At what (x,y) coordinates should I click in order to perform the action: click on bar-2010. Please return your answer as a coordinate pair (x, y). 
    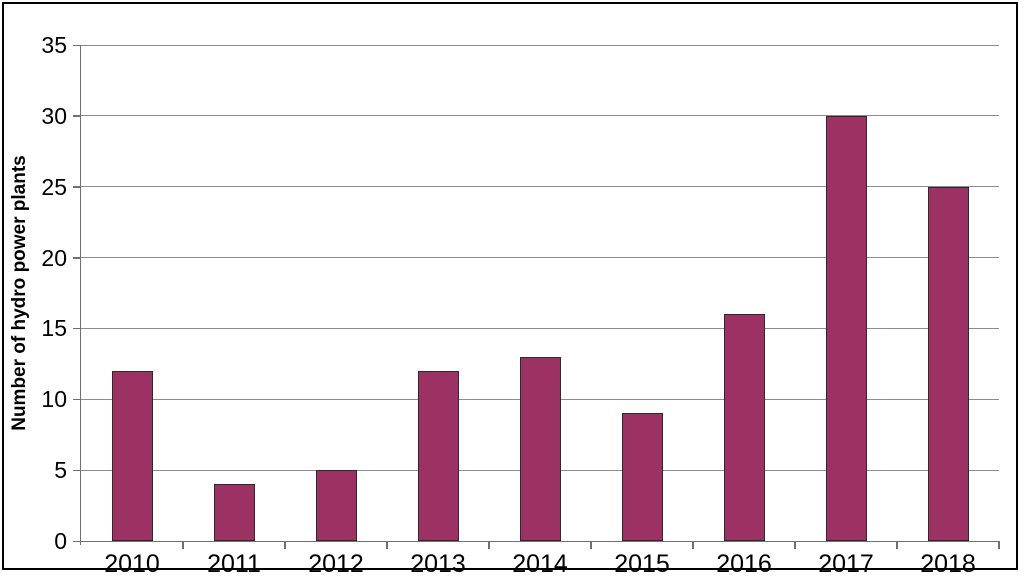
    Looking at the image, I should click on (132, 455).